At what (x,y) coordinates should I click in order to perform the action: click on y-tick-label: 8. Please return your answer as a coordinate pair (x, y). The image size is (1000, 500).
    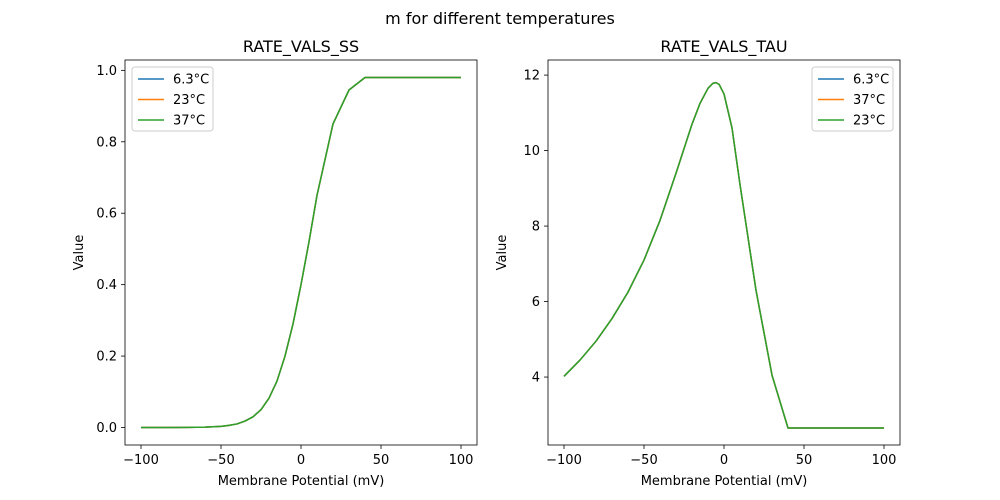
    Looking at the image, I should click on (536, 227).